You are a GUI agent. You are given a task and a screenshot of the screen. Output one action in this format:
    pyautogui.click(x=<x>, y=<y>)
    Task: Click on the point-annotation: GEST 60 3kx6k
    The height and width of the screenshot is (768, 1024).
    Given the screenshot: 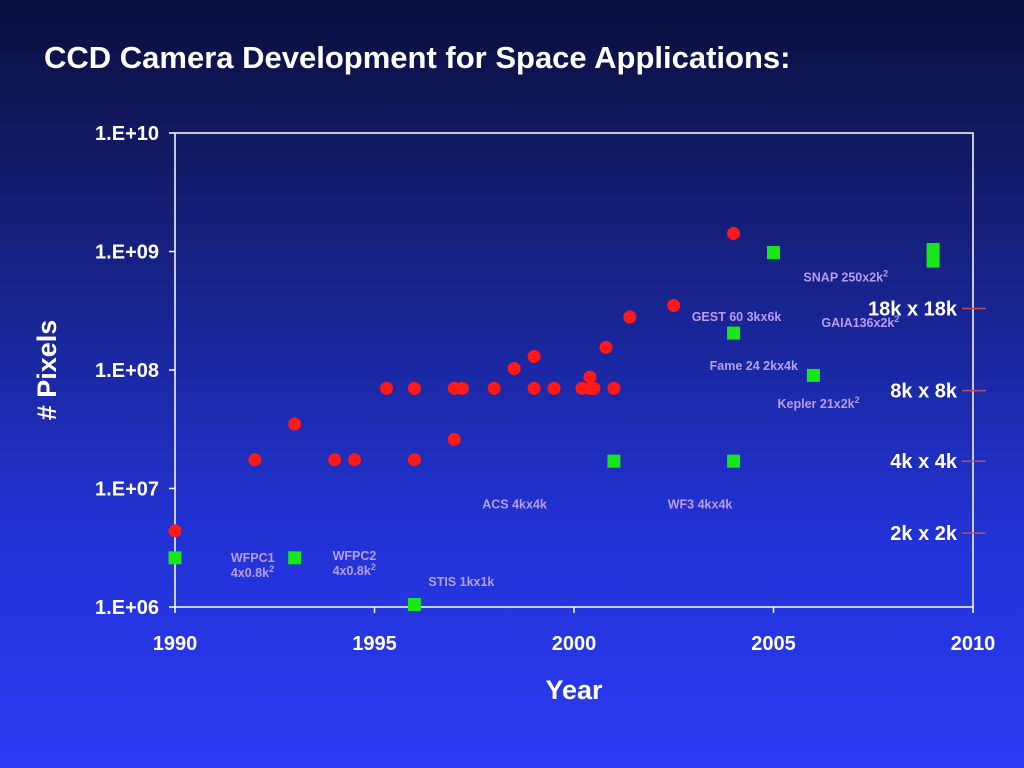 What is the action you would take?
    pyautogui.click(x=737, y=317)
    